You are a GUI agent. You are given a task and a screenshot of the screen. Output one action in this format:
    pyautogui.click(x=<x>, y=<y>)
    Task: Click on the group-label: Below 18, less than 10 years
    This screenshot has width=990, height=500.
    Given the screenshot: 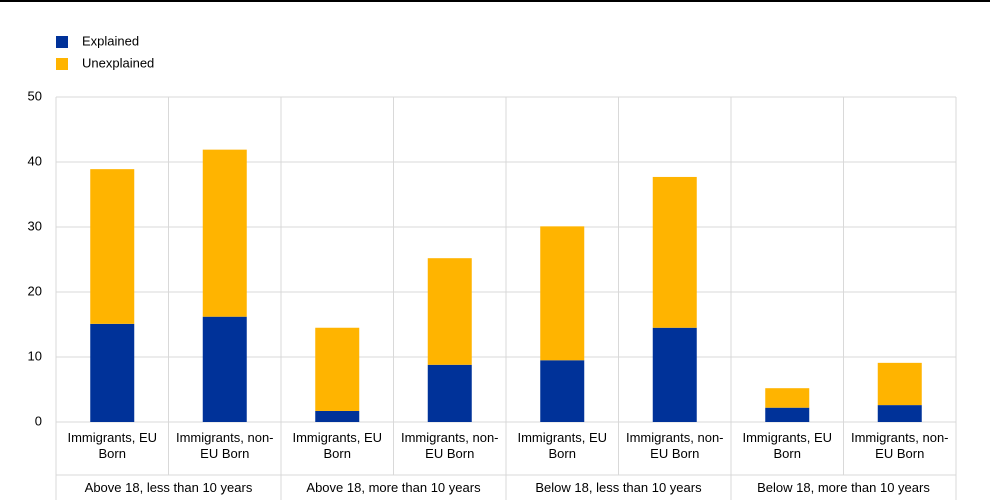 What is the action you would take?
    pyautogui.click(x=618, y=487)
    